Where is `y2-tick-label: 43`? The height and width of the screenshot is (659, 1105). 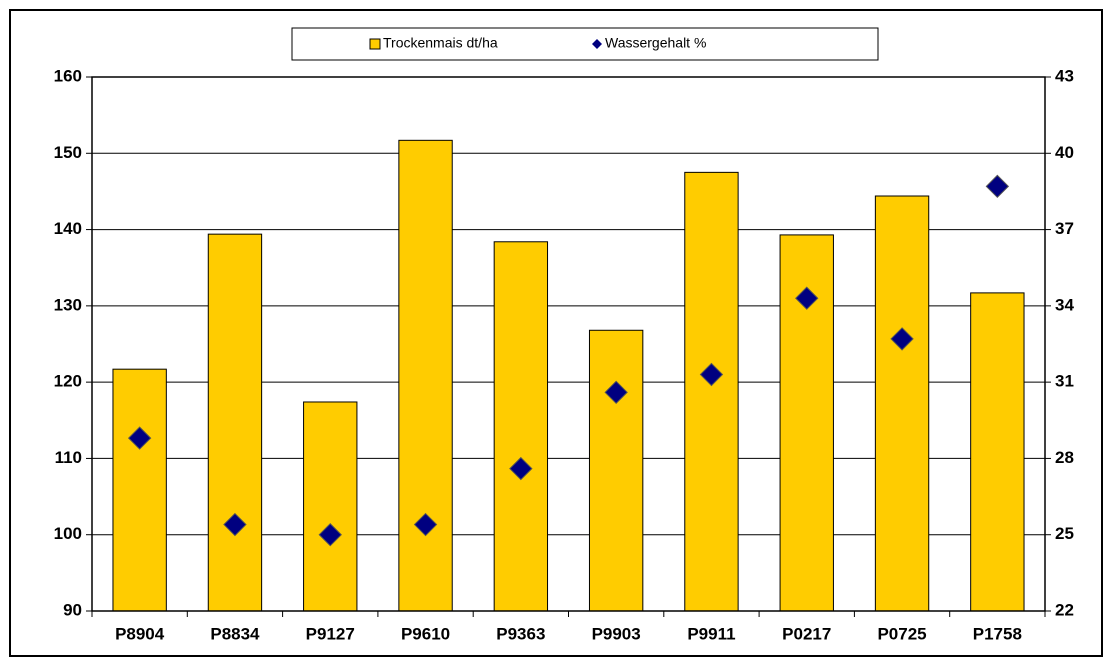
y2-tick-label: 43 is located at coordinates (1064, 75).